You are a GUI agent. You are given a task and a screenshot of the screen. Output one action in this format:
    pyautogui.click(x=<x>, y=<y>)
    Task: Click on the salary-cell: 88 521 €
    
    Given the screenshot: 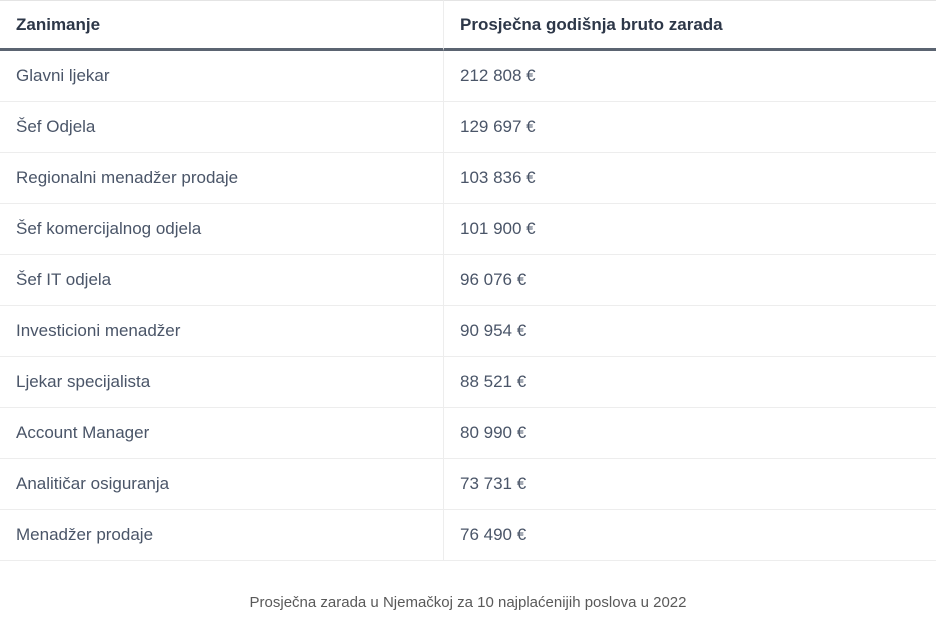 What is the action you would take?
    pyautogui.click(x=689, y=382)
    